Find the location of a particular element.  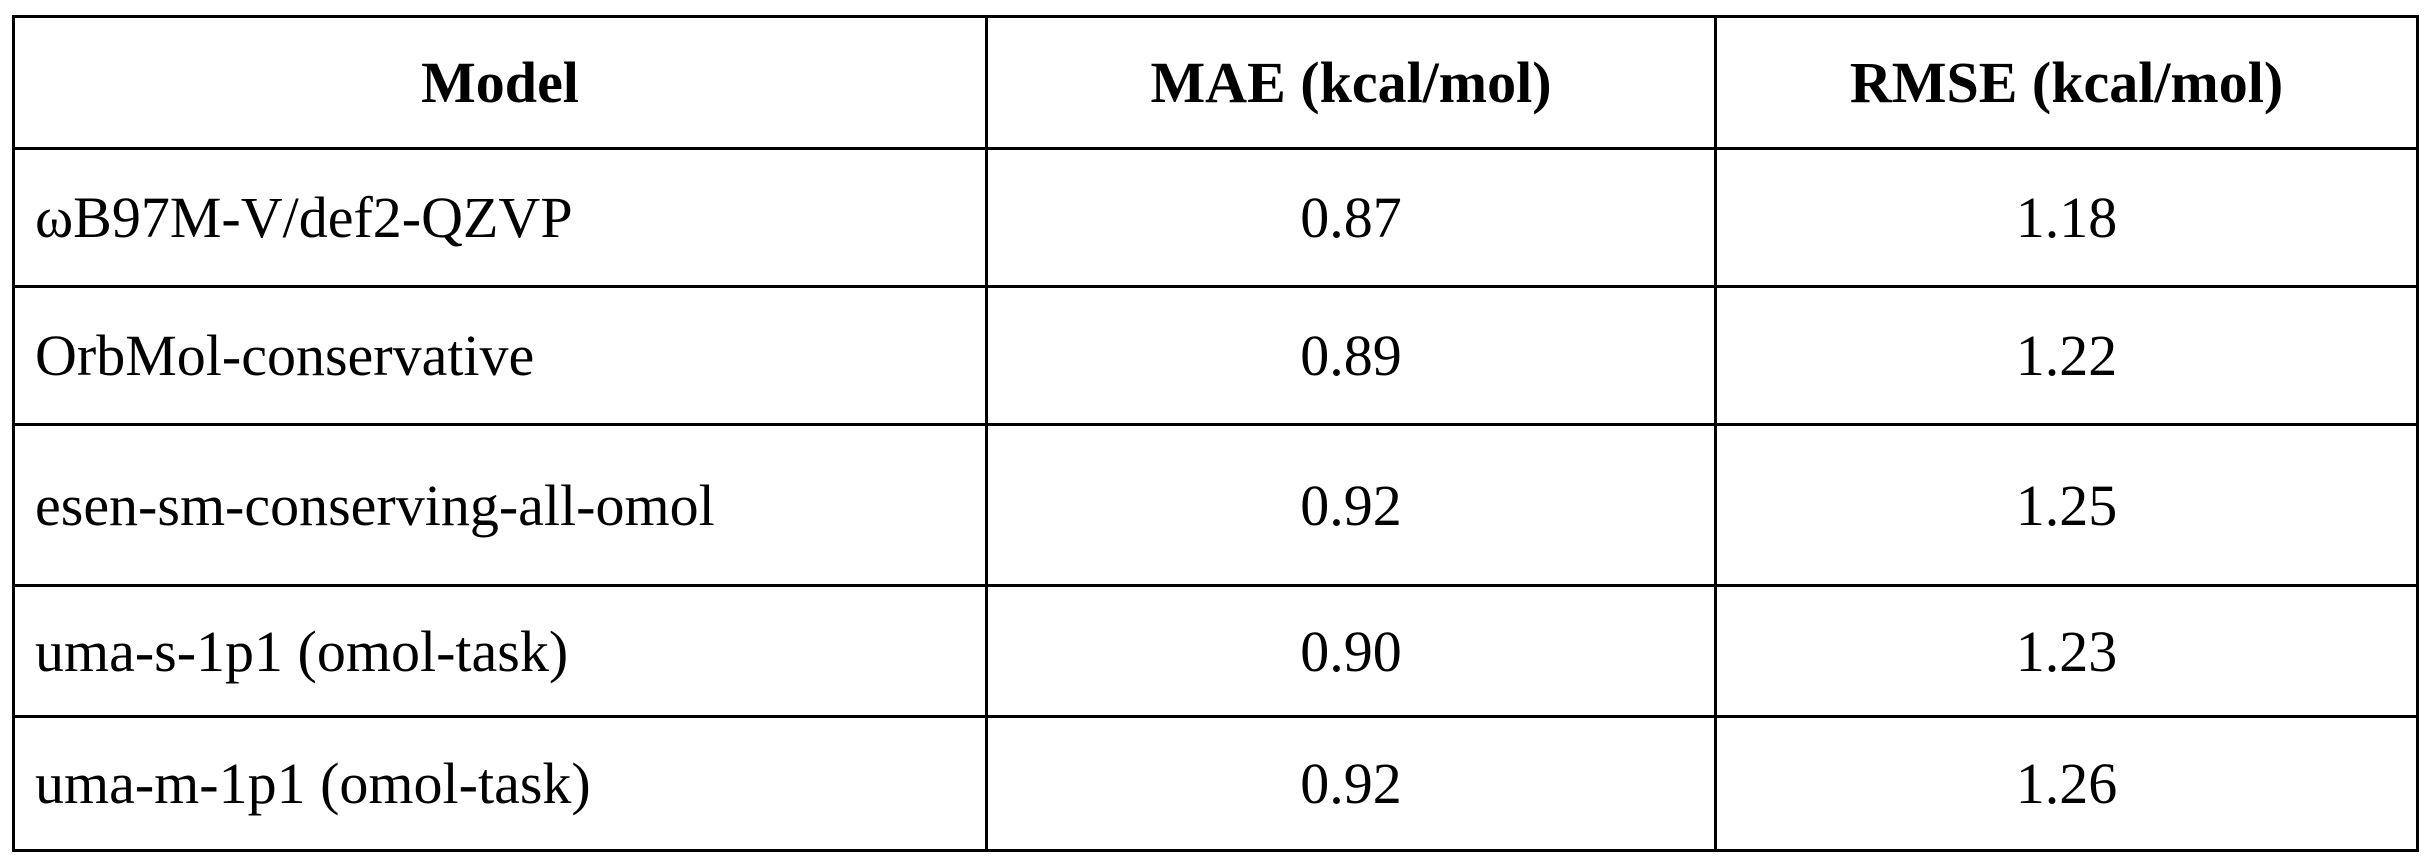

header-cell: Model is located at coordinates (500, 82).